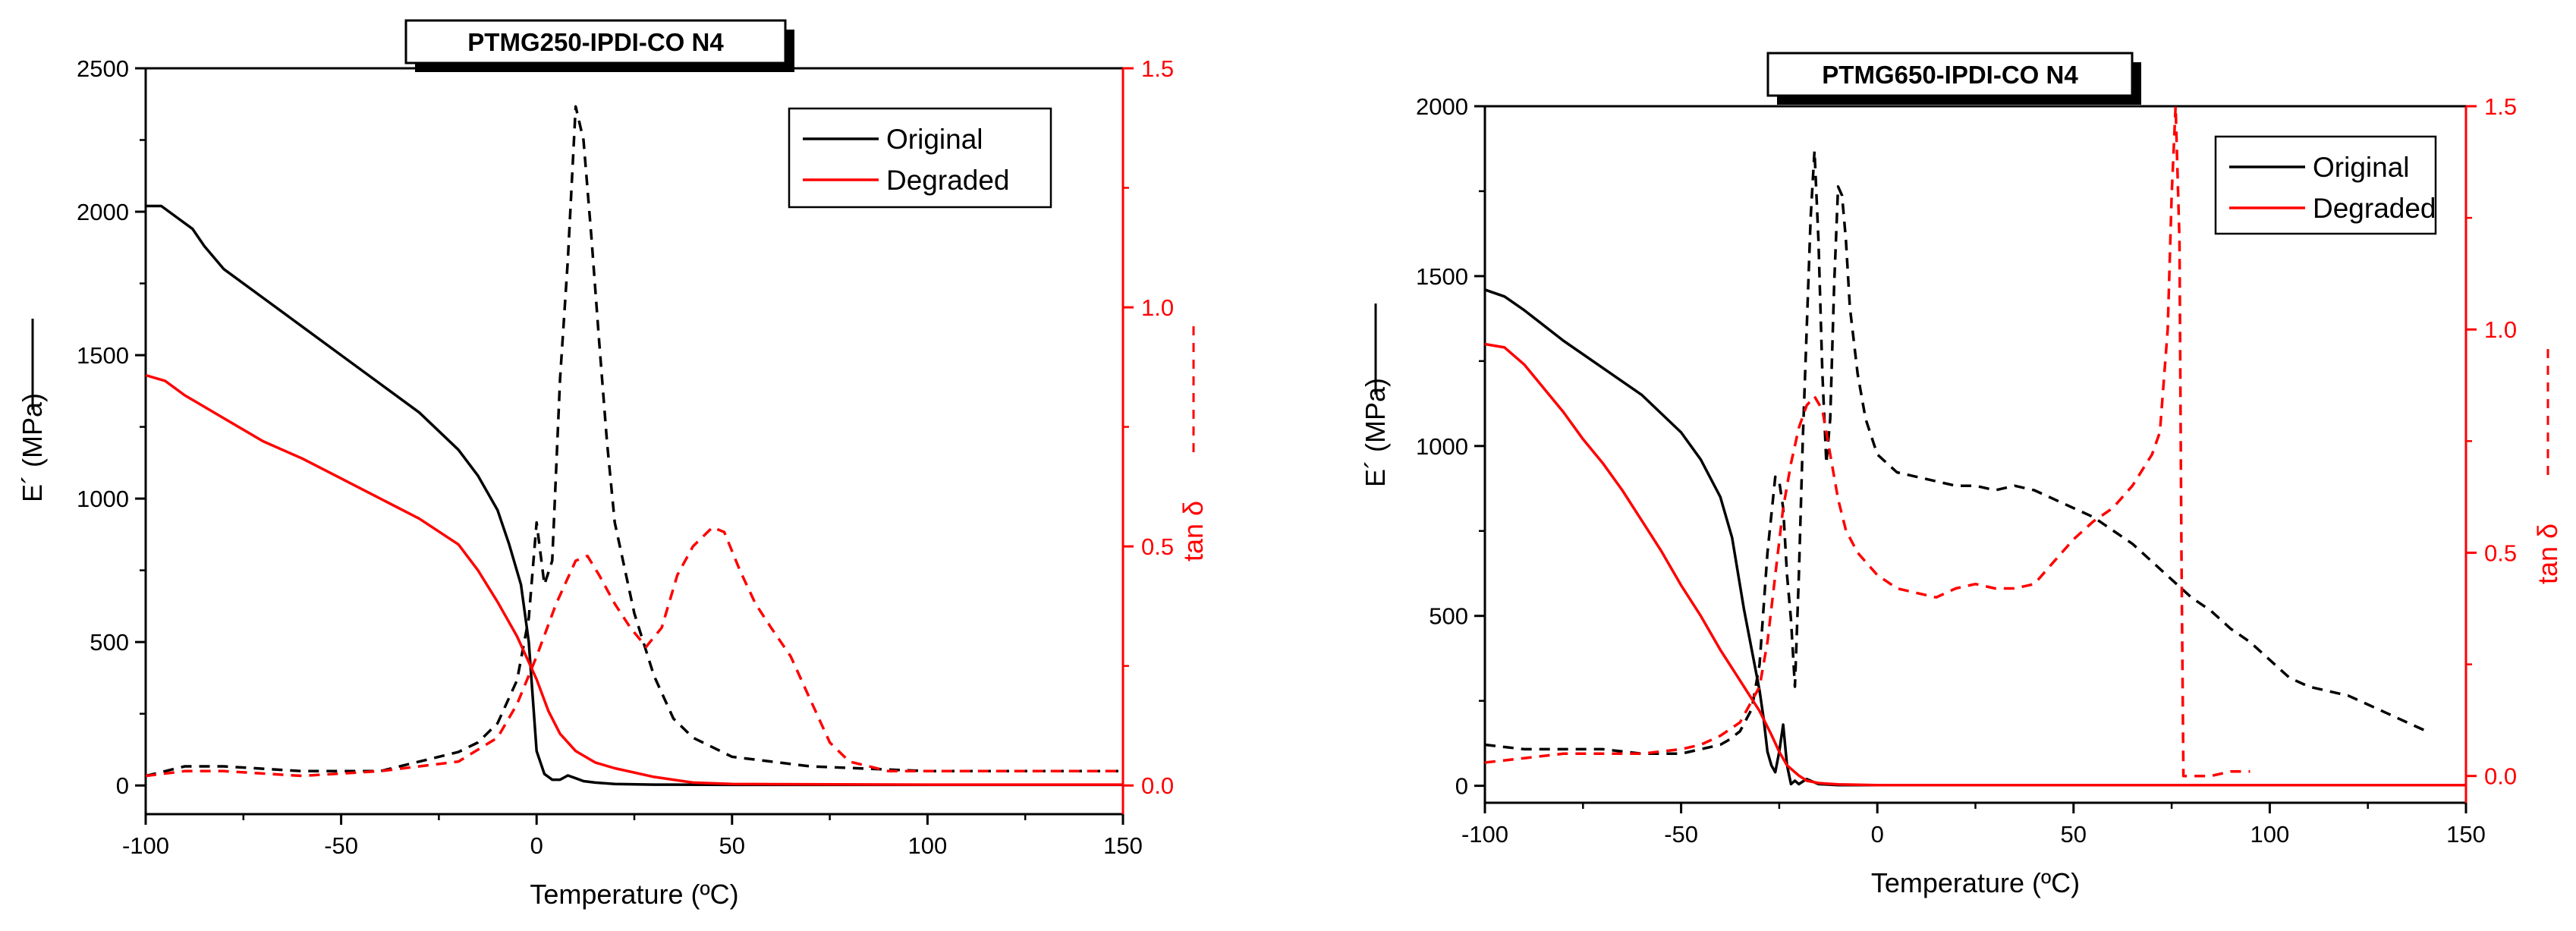 This screenshot has height=931, width=2576. I want to click on chart-title: PTMG250-IPDI-CO N4, so click(595, 42).